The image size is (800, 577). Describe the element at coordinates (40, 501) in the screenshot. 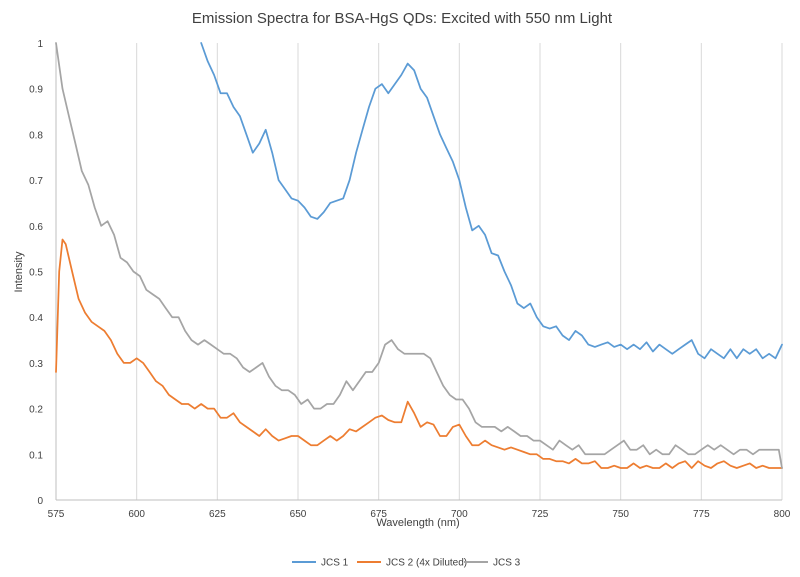

I see `y-tick-label: 0` at that location.